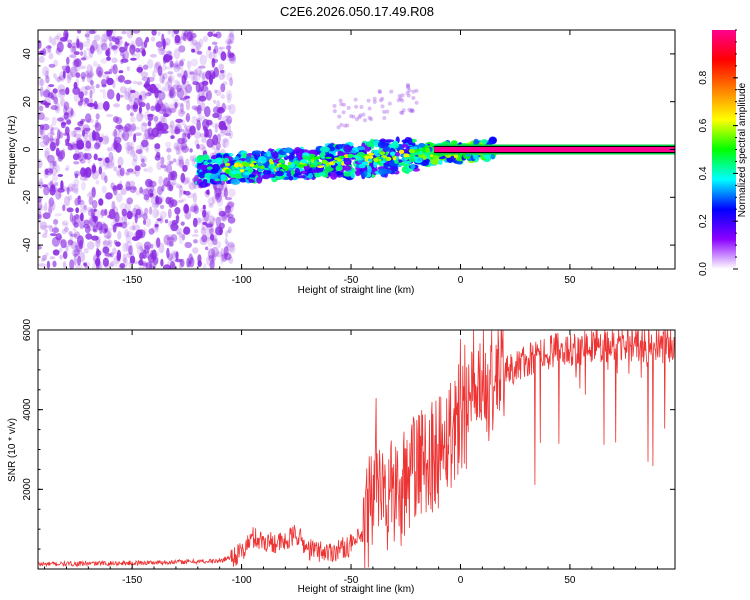 This screenshot has width=750, height=600. I want to click on y-tick-label: 6000, so click(27, 329).